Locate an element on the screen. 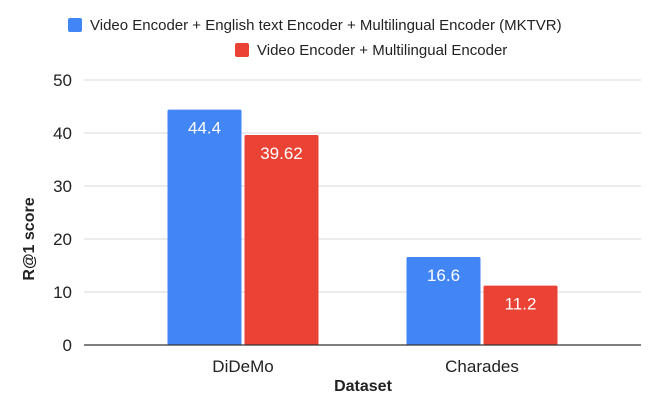 The width and height of the screenshot is (664, 416). legend-label-multilingual: Video Encoder + Multilingual Encoder is located at coordinates (382, 50).